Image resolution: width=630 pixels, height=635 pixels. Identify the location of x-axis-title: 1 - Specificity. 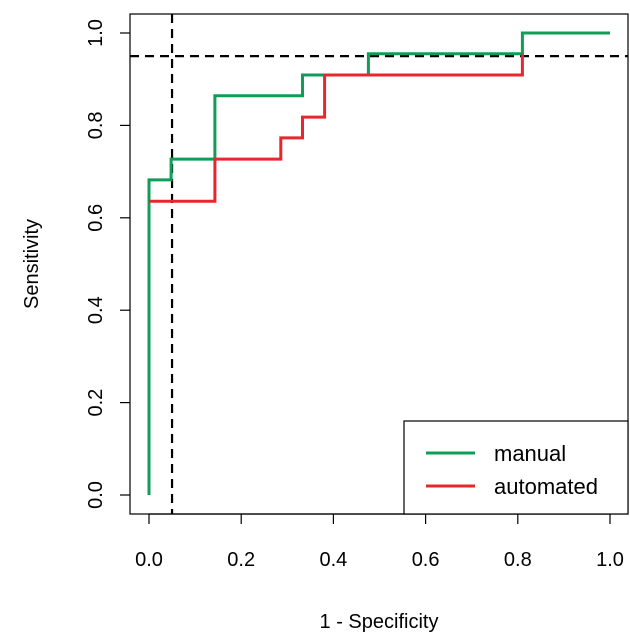
(379, 622).